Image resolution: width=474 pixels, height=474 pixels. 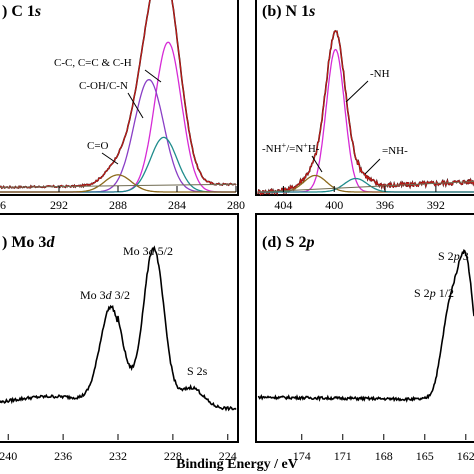 I want to click on label-s-2s: S 2s, so click(x=197, y=371).